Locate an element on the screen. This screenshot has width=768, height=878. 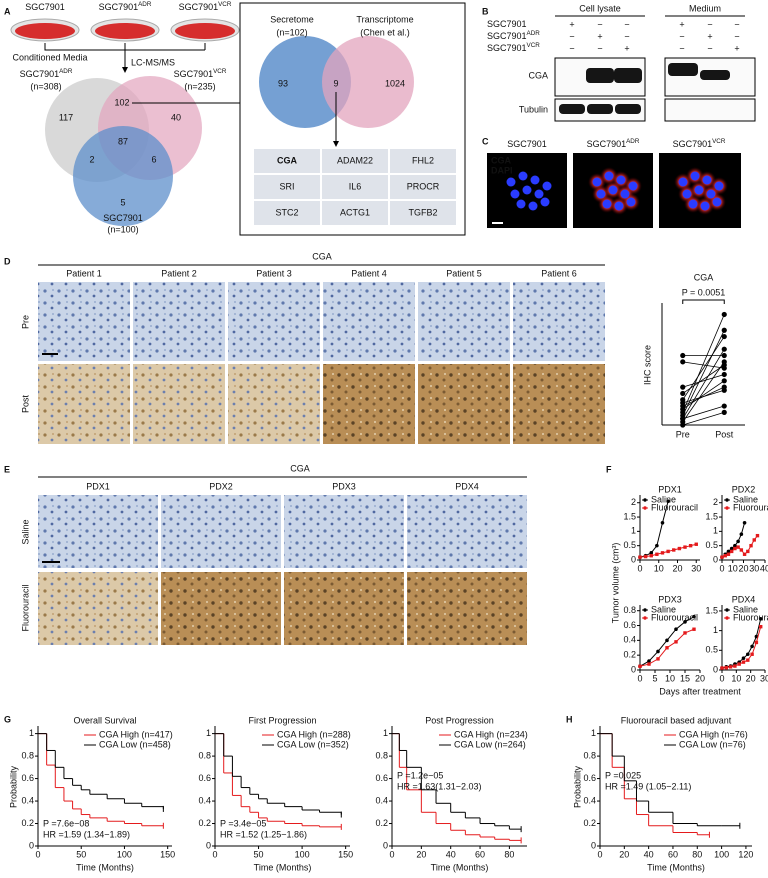
column-label: Patient 6 is located at coordinates (559, 273).